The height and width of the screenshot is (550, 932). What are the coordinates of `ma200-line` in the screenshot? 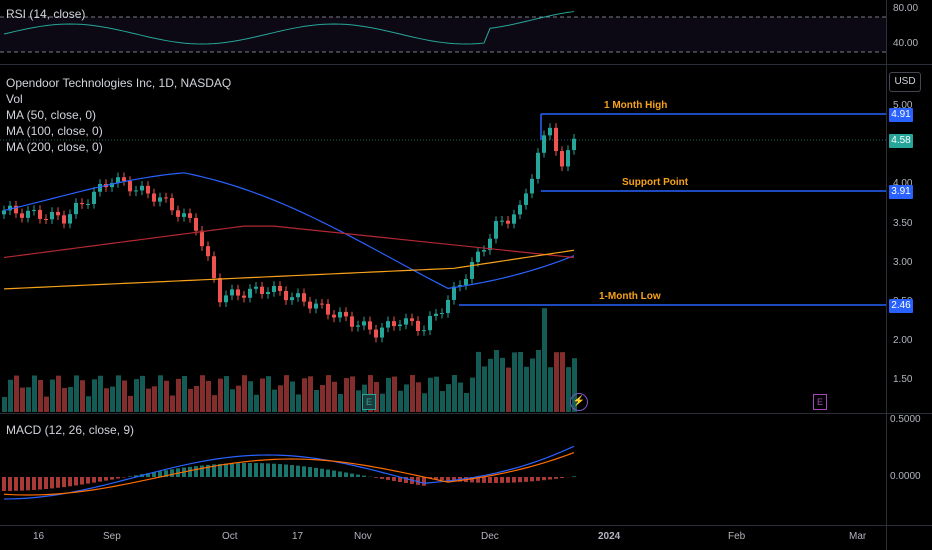 It's located at (289, 269).